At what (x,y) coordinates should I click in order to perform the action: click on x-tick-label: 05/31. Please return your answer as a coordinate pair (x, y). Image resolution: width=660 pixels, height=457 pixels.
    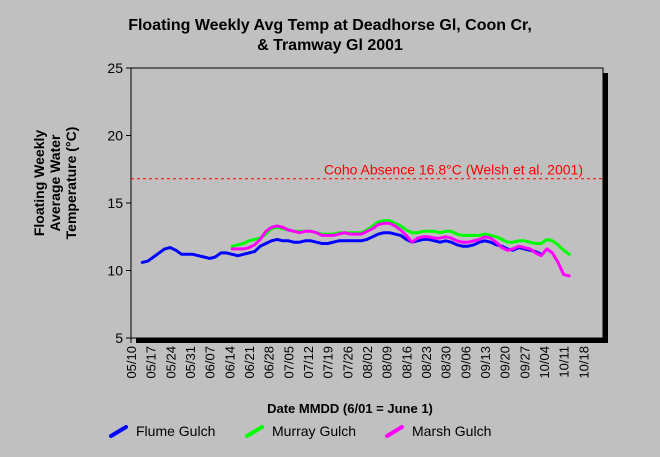
    Looking at the image, I should click on (190, 362).